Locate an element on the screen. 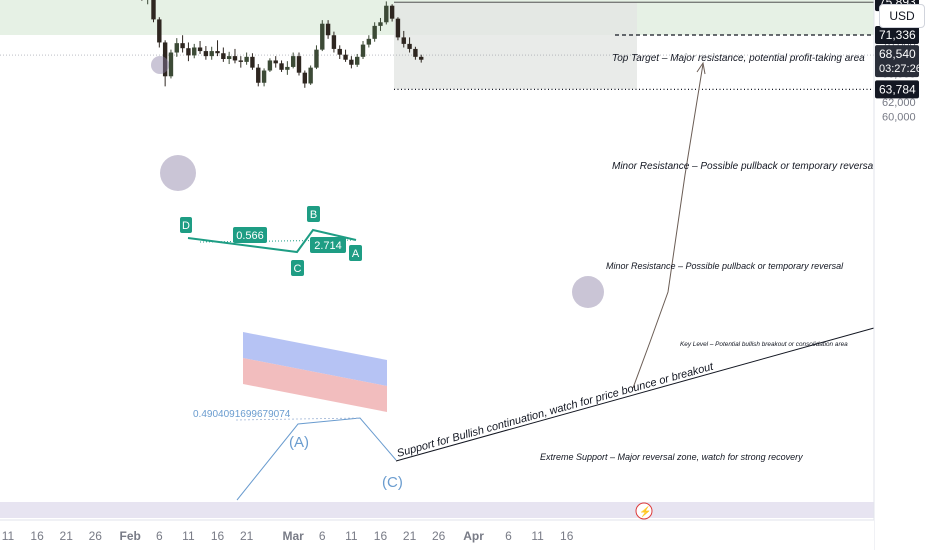  support-trendline is located at coordinates (635, 394).